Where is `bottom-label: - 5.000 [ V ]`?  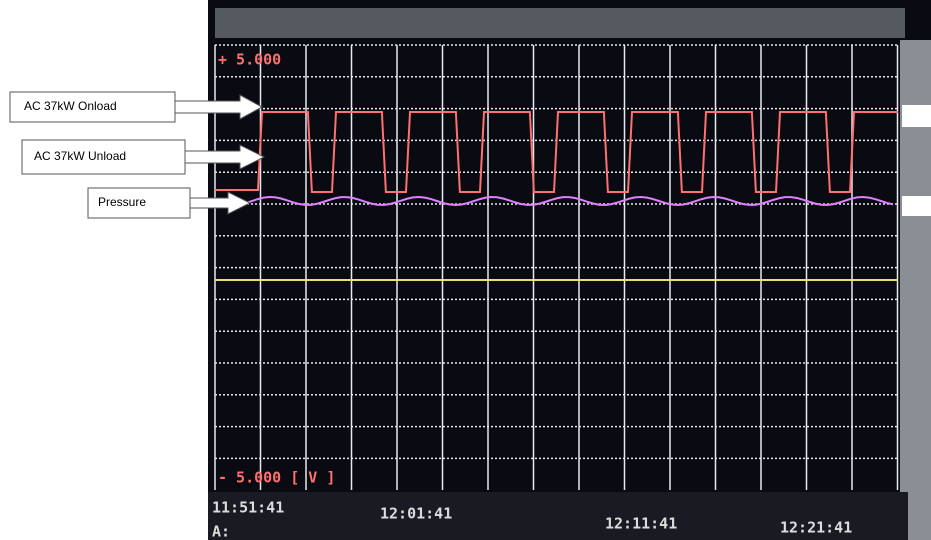 bottom-label: - 5.000 [ V ] is located at coordinates (276, 478).